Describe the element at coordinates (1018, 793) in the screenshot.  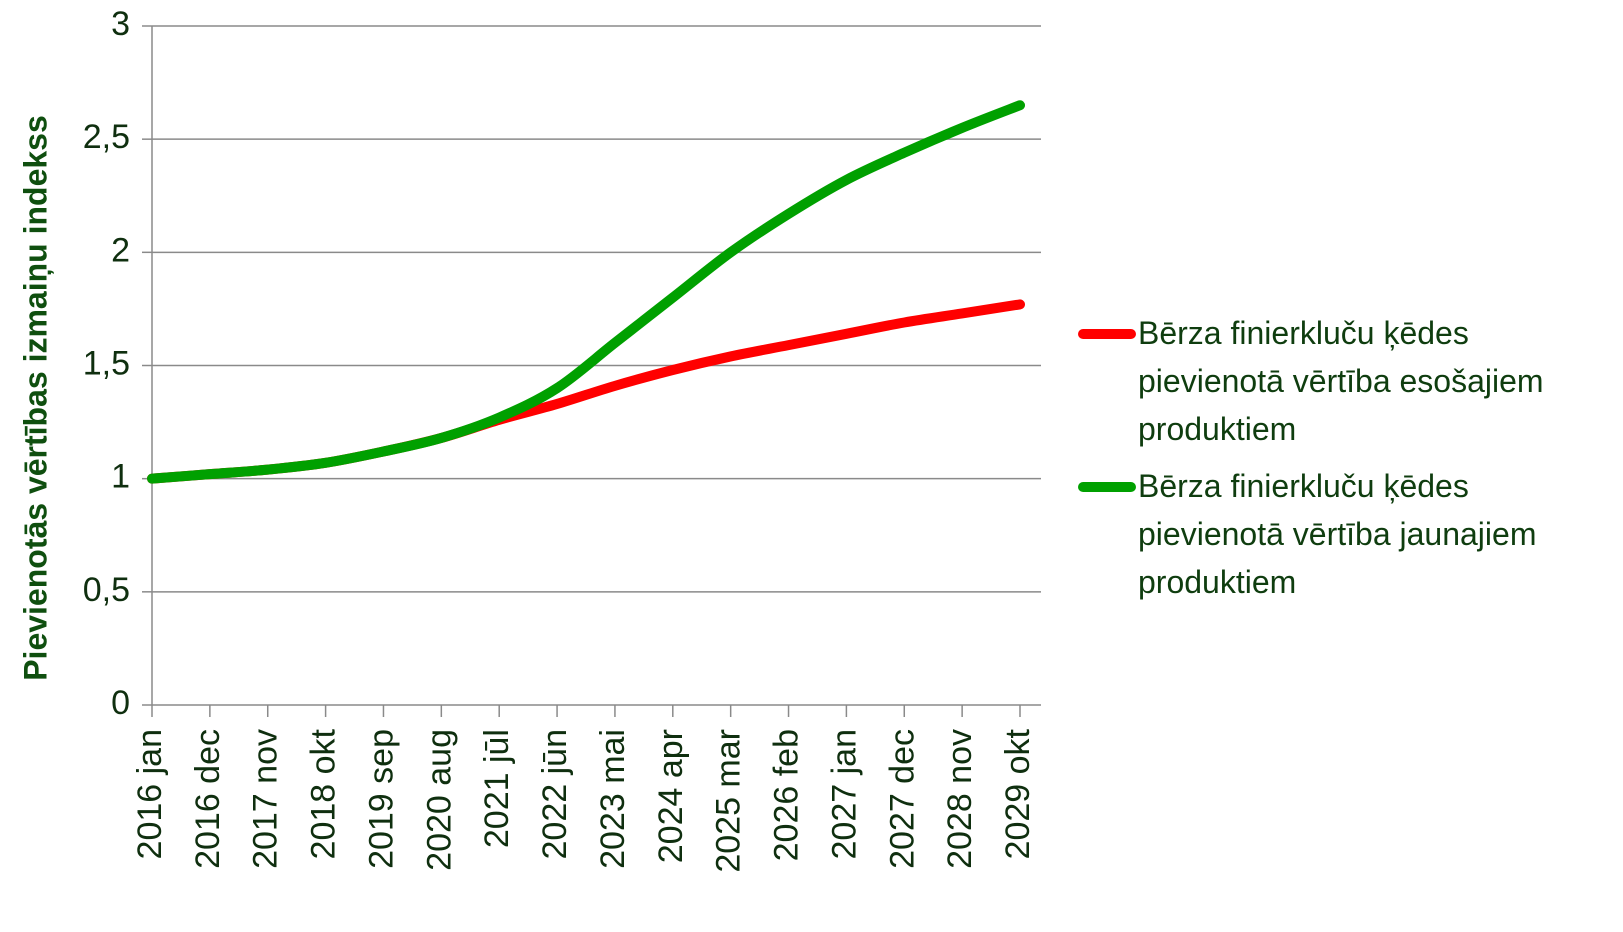
I see `x-tick-label: 2029 okt` at that location.